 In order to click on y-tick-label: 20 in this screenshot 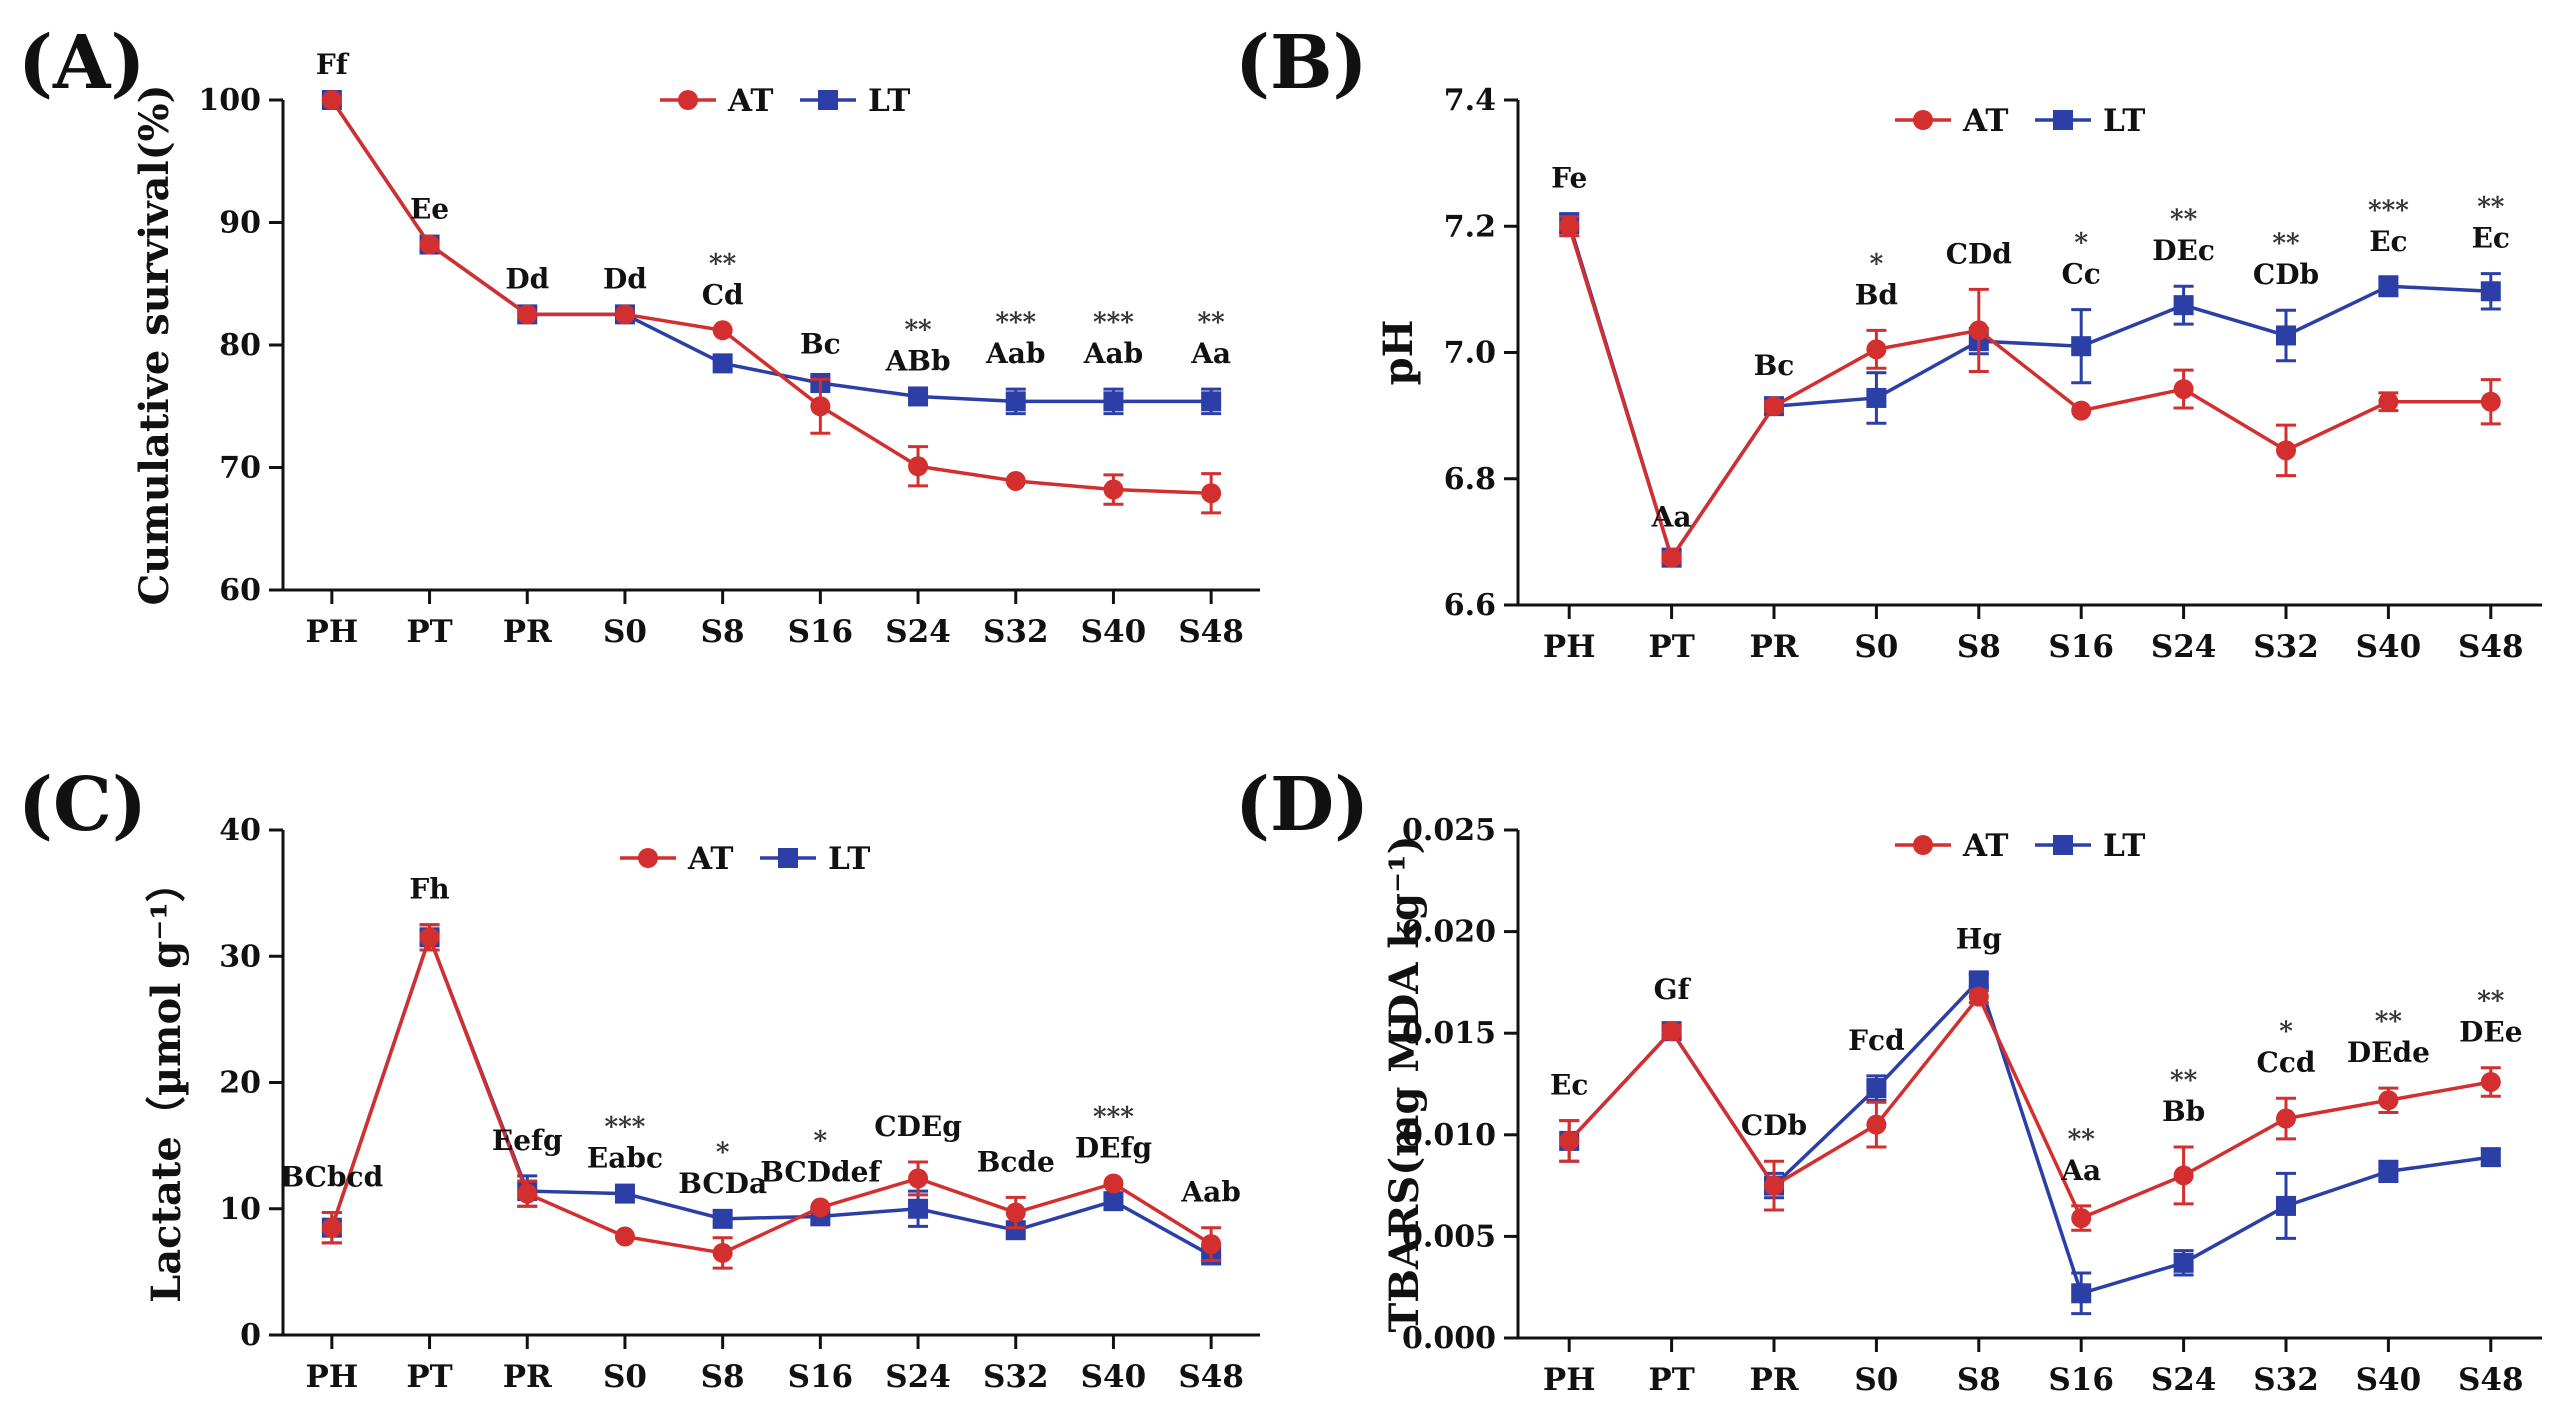, I will do `click(240, 1083)`.